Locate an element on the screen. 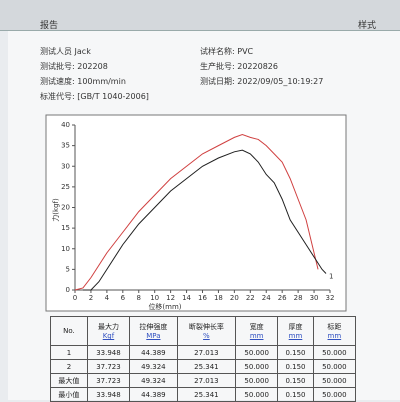 Image resolution: width=400 pixels, height=402 pixels. column-name: 宽度 is located at coordinates (256, 327).